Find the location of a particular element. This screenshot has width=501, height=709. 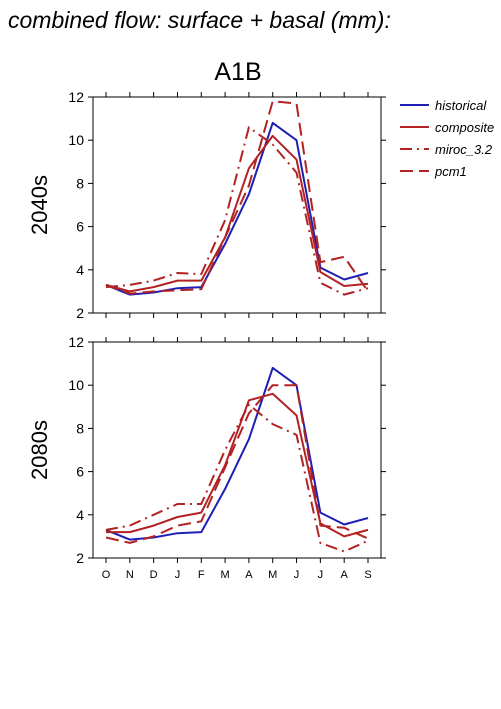

series-line-composite is located at coordinates (237, 213).